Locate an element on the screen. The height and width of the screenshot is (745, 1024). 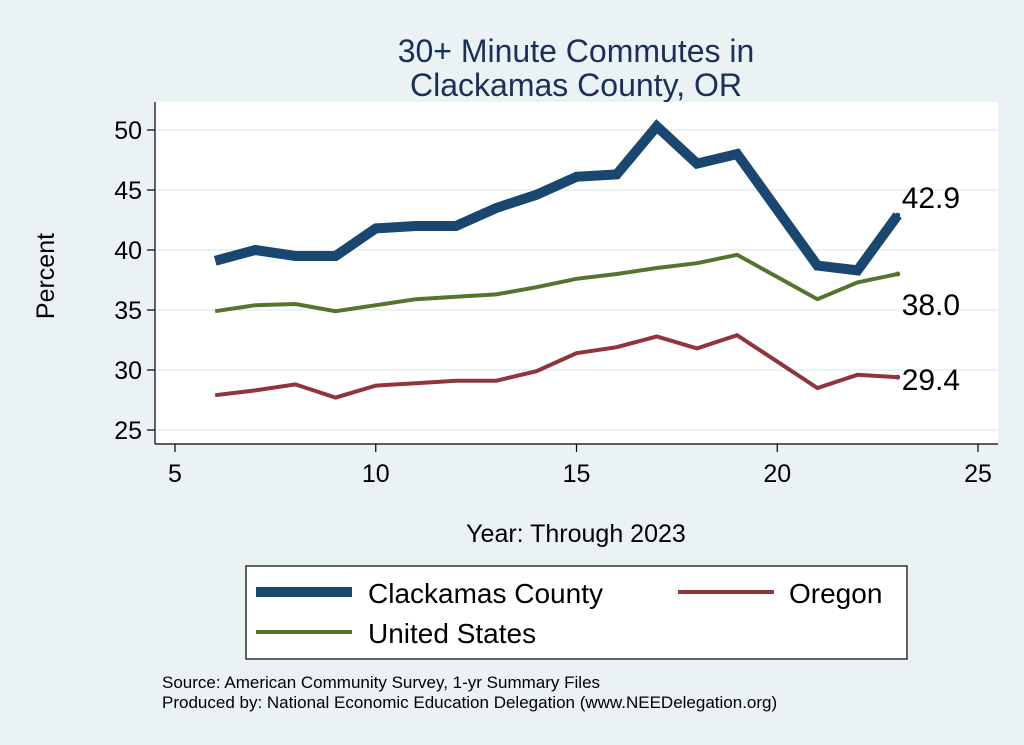
chart-title-line-2: Clackamas County, OR is located at coordinates (576, 85).